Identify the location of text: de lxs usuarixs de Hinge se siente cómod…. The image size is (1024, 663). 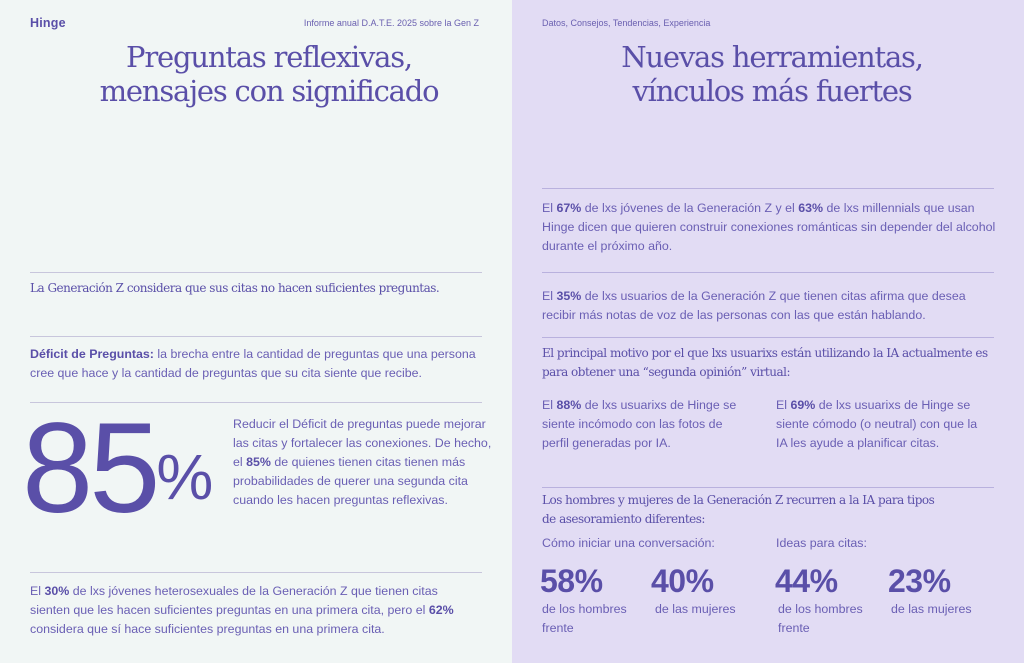
(877, 424).